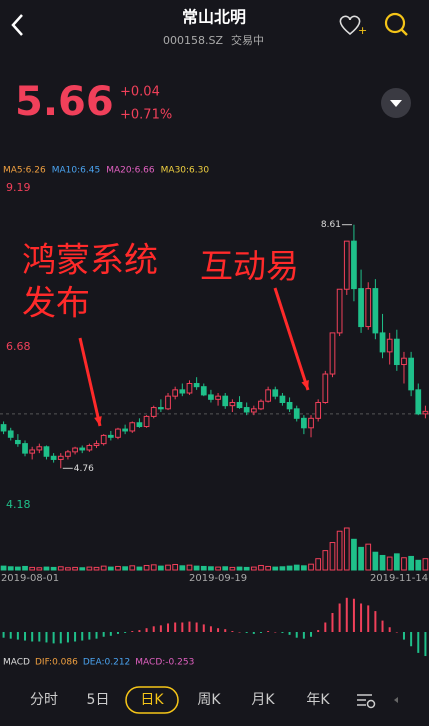  Describe the element at coordinates (146, 115) in the screenshot. I see `price-change-percent: +0.71%` at that location.